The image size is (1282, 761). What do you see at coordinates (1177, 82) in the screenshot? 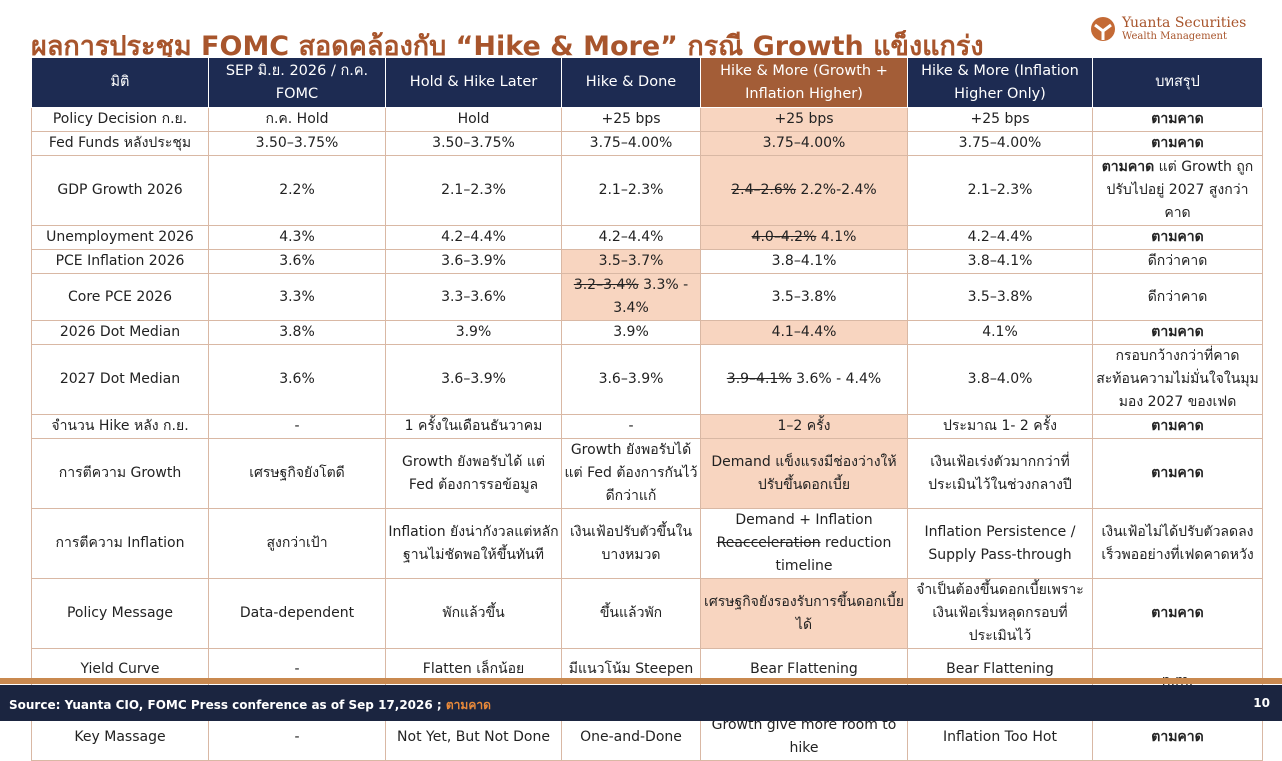
I see `header-text: บทสรุป` at bounding box center [1177, 82].